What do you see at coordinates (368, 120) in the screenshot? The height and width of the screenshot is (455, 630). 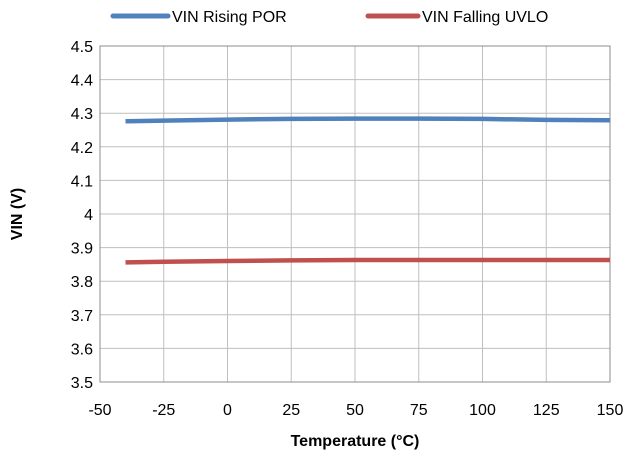 I see `series-line-vin-rising-por` at bounding box center [368, 120].